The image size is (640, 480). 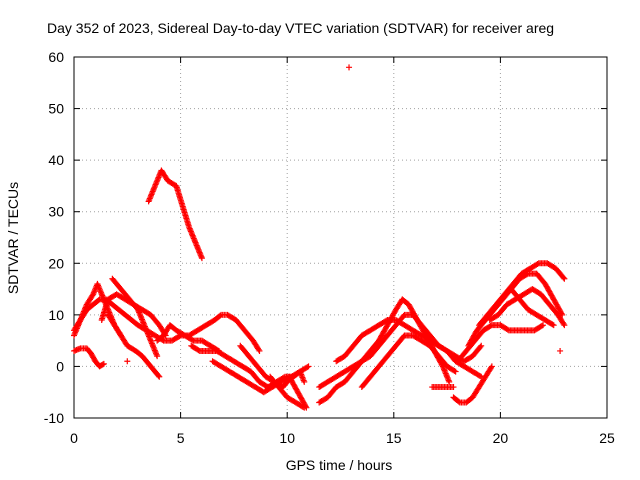 What do you see at coordinates (501, 438) in the screenshot?
I see `x-tick-label: 20` at bounding box center [501, 438].